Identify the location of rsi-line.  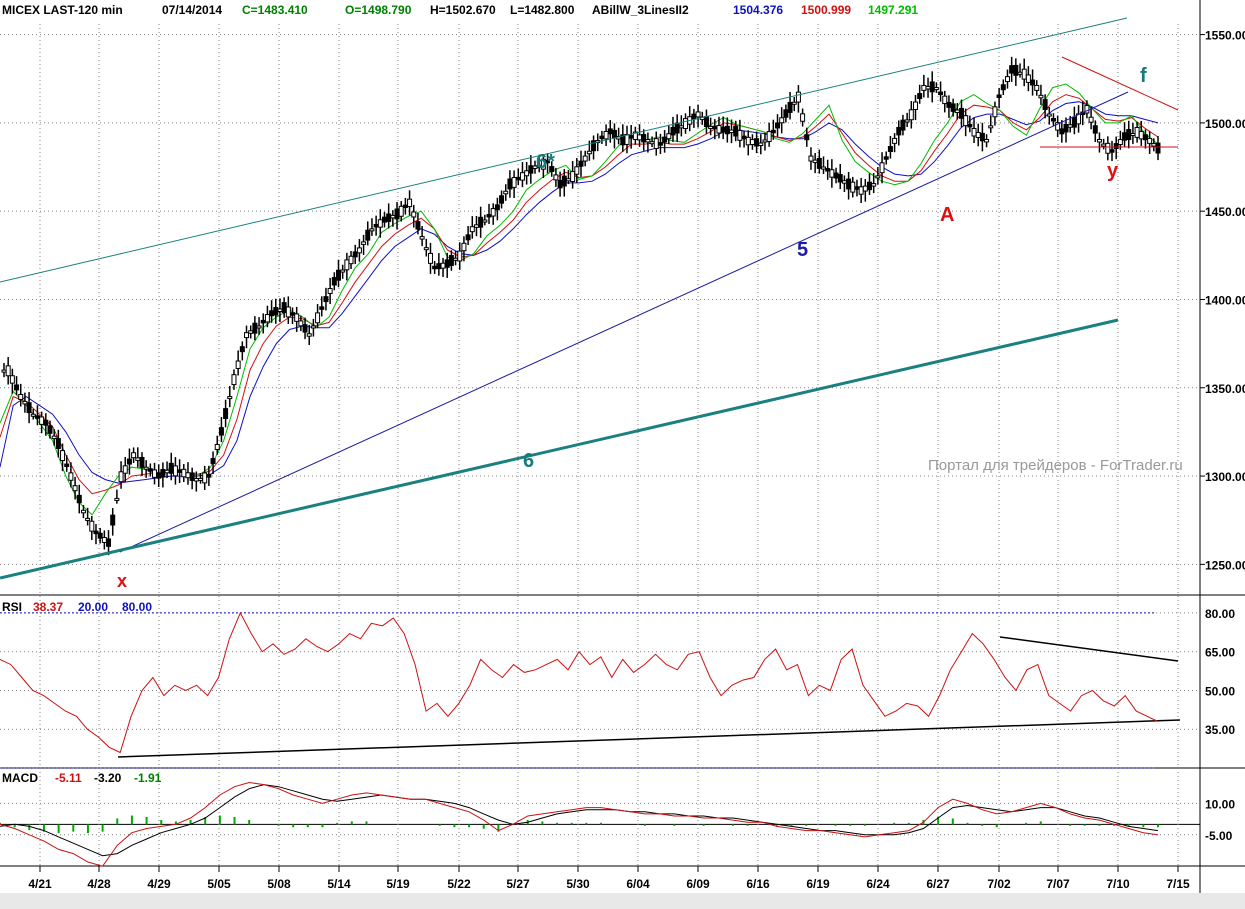
(579, 682).